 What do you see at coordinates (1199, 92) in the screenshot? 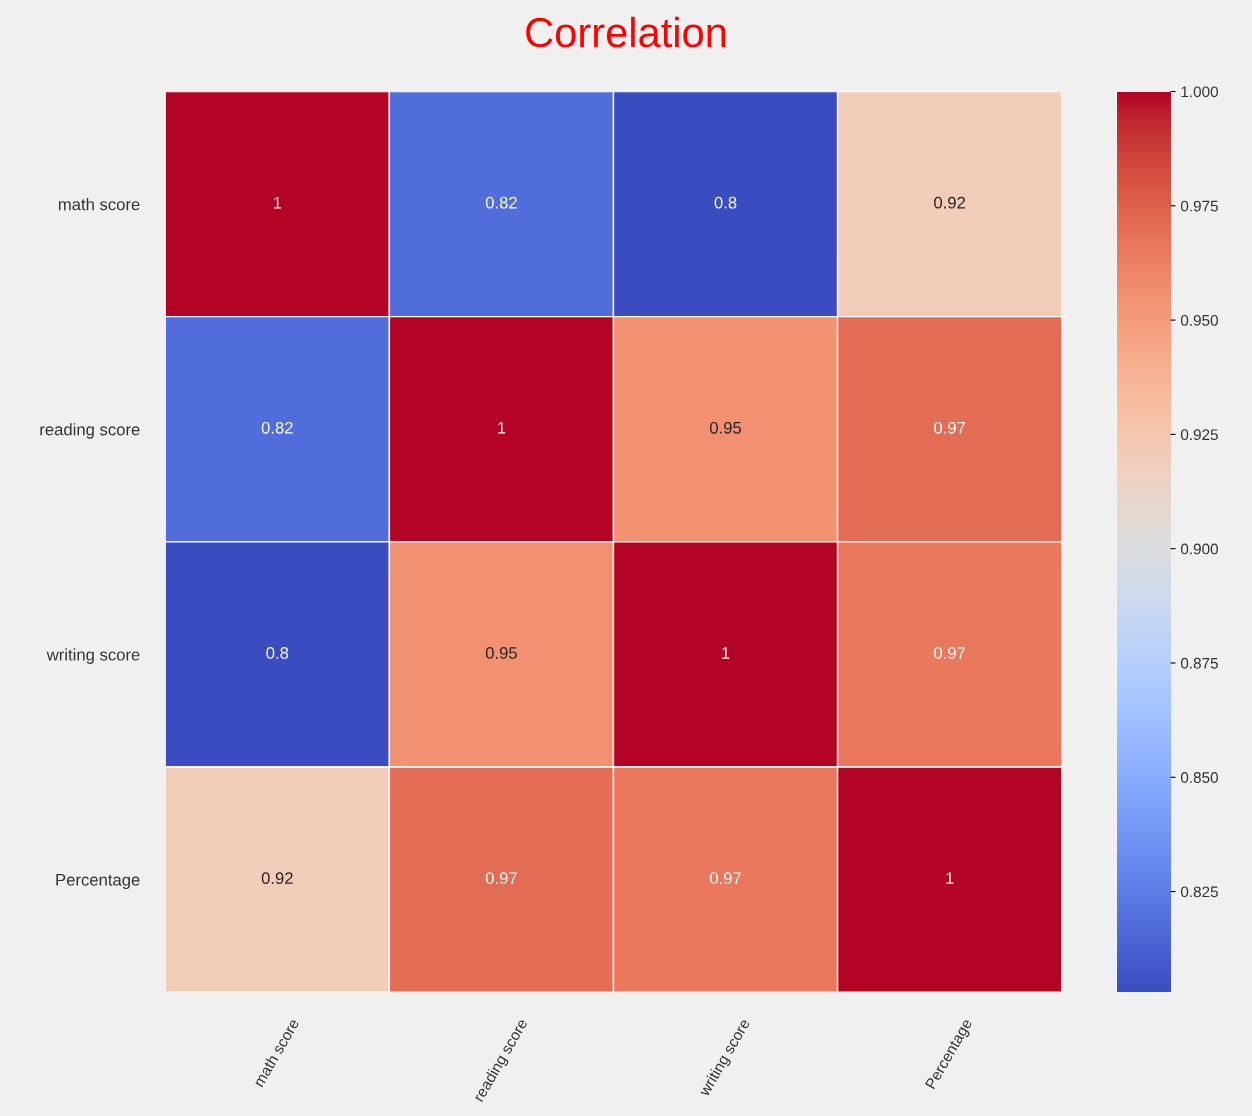
I see `color-bar-label: 1.000` at bounding box center [1199, 92].